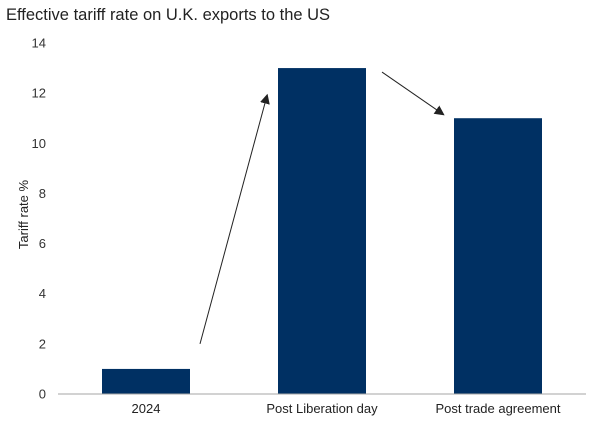 Image resolution: width=602 pixels, height=424 pixels. What do you see at coordinates (39, 43) in the screenshot?
I see `y-tick-label: 14` at bounding box center [39, 43].